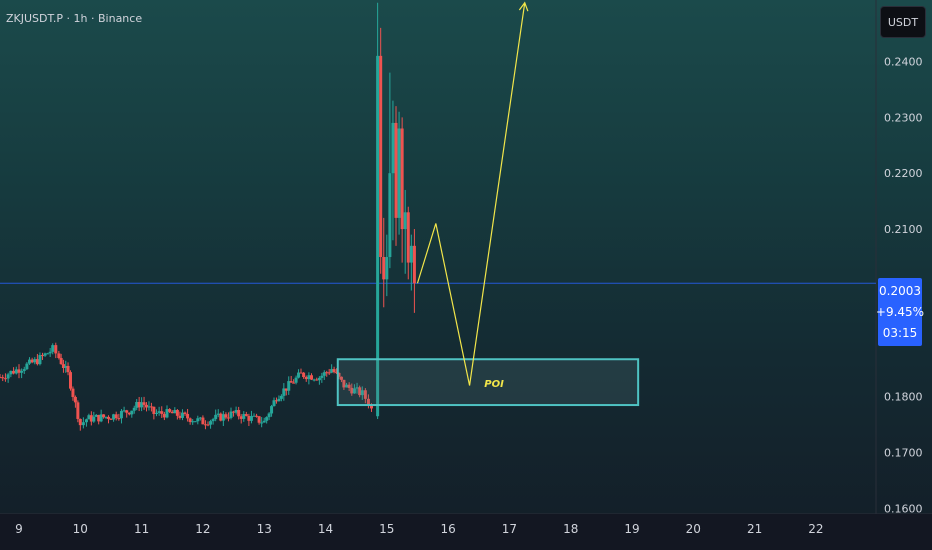  Describe the element at coordinates (419, 529) in the screenshot. I see `time-axis: 9 10 11 12 13 14 15 16 17 18 19 20 21 22` at that location.